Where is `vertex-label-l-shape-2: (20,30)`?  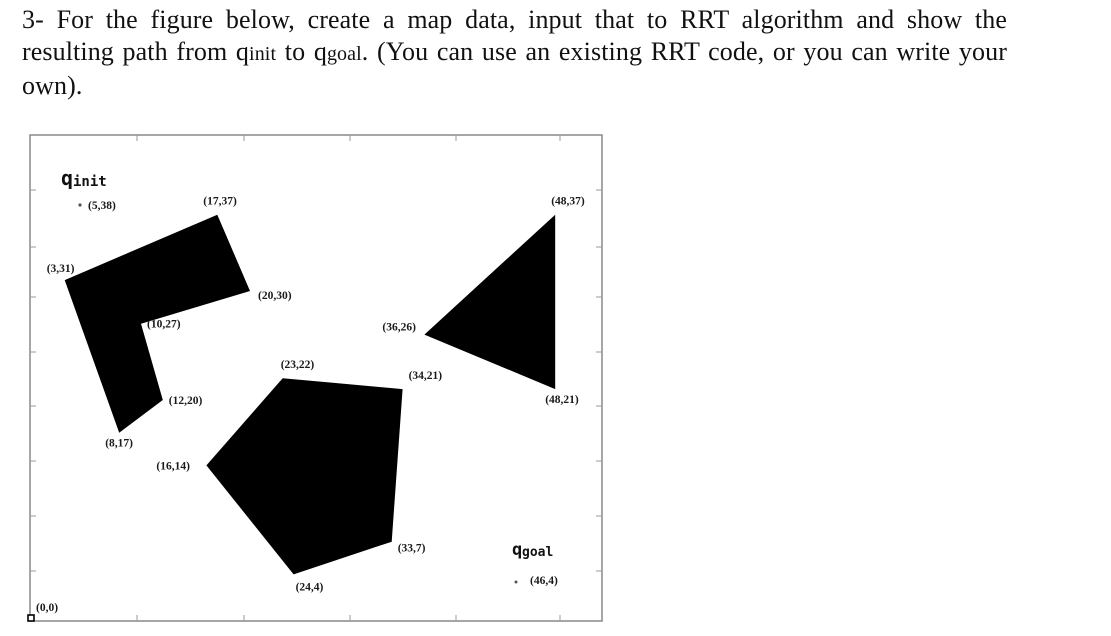 vertex-label-l-shape-2: (20,30) is located at coordinates (275, 296).